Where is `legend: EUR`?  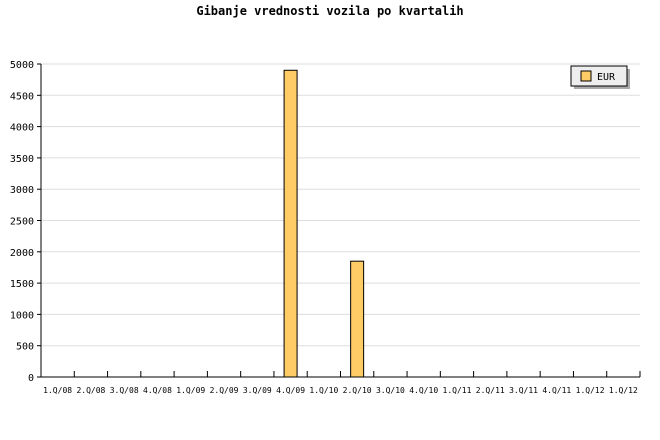 legend: EUR is located at coordinates (600, 77).